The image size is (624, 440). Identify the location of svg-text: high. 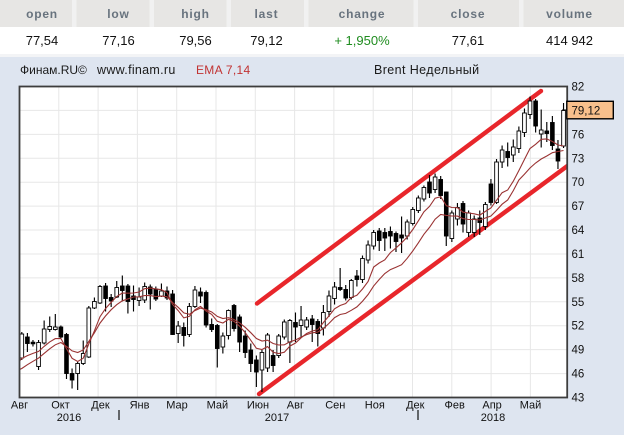
(195, 14).